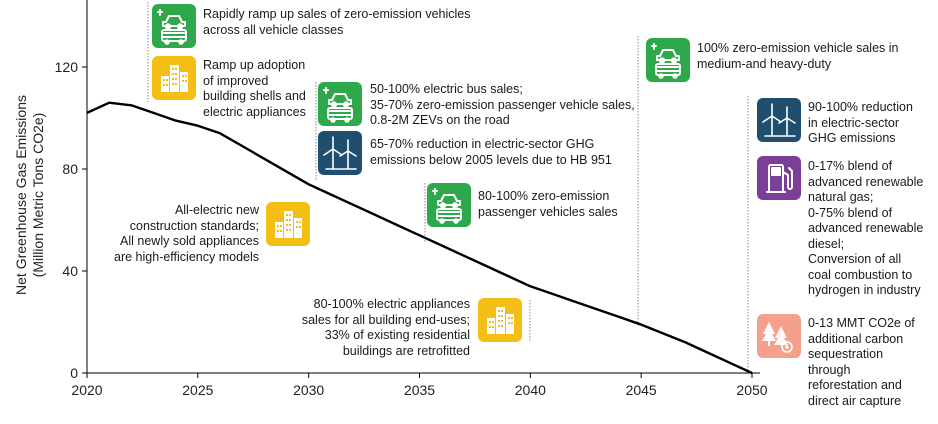  What do you see at coordinates (197, 390) in the screenshot?
I see `x-tick-label: 2025` at bounding box center [197, 390].